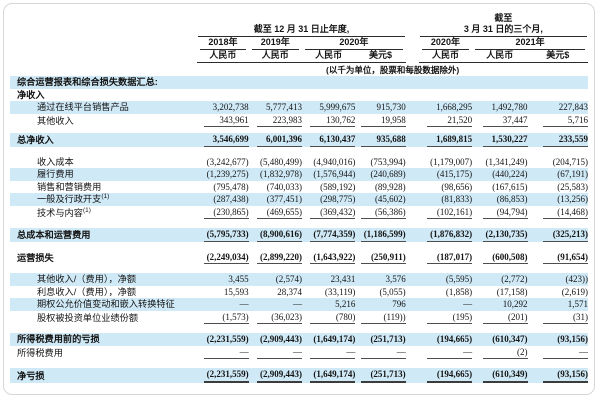 This screenshot has height=400, width=600. What do you see at coordinates (570, 161) in the screenshot?
I see `cell-value: (204,715)` at bounding box center [570, 161].